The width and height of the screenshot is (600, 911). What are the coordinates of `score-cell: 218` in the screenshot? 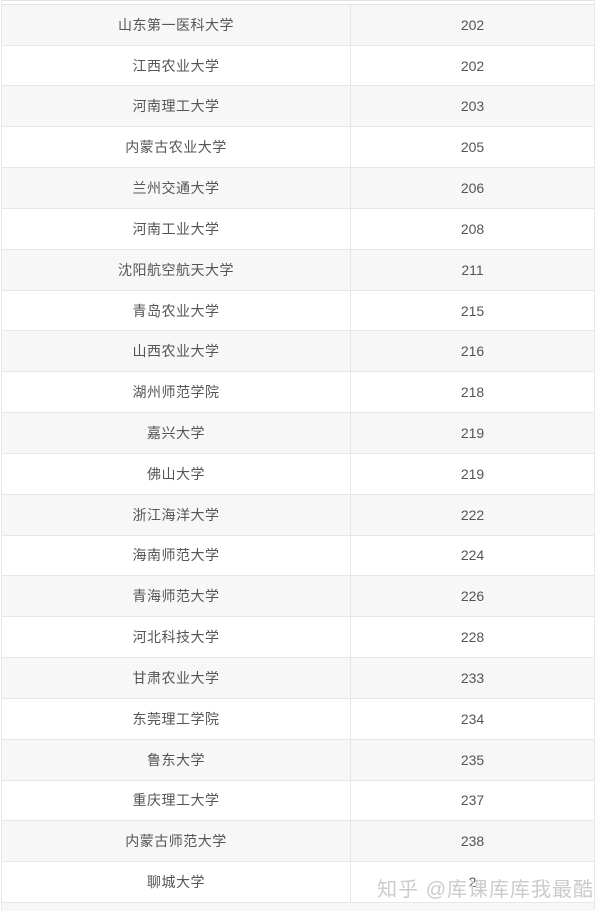 It's located at (472, 392).